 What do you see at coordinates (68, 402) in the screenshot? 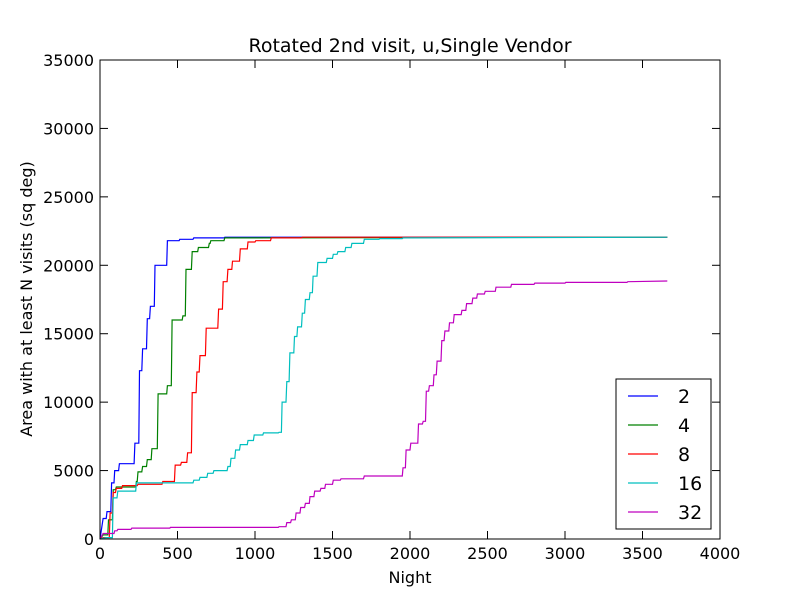
I see `y-tick-label: 10000` at bounding box center [68, 402].